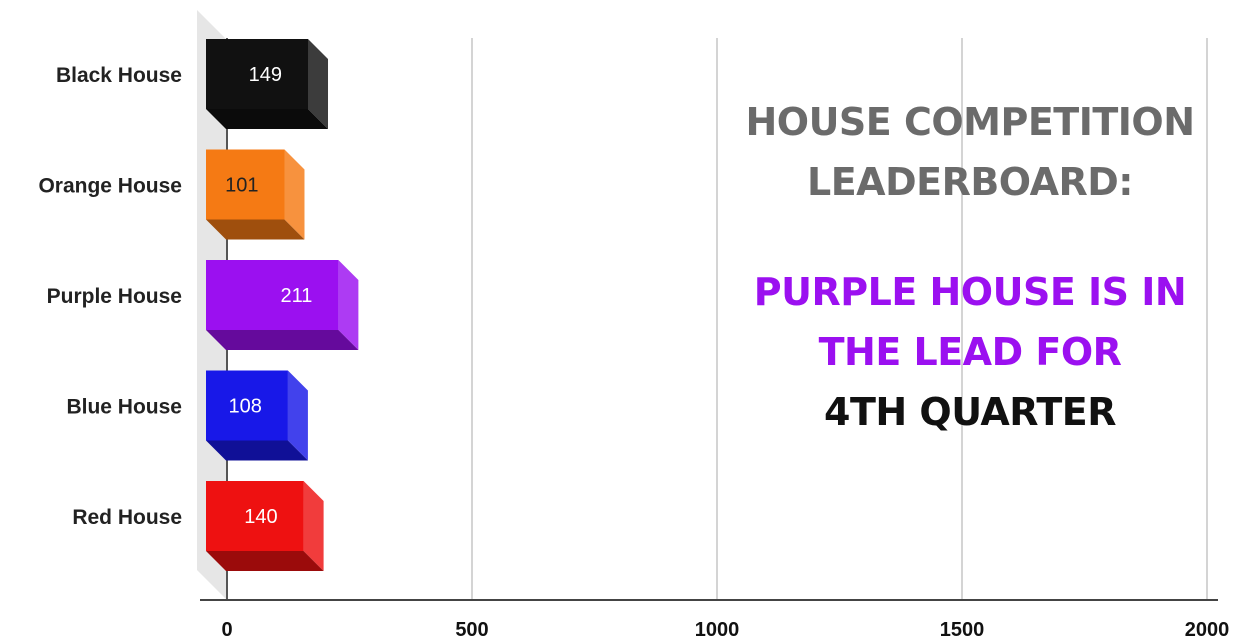 The image size is (1242, 640). Describe the element at coordinates (471, 629) in the screenshot. I see `x-tick-label: 500` at that location.